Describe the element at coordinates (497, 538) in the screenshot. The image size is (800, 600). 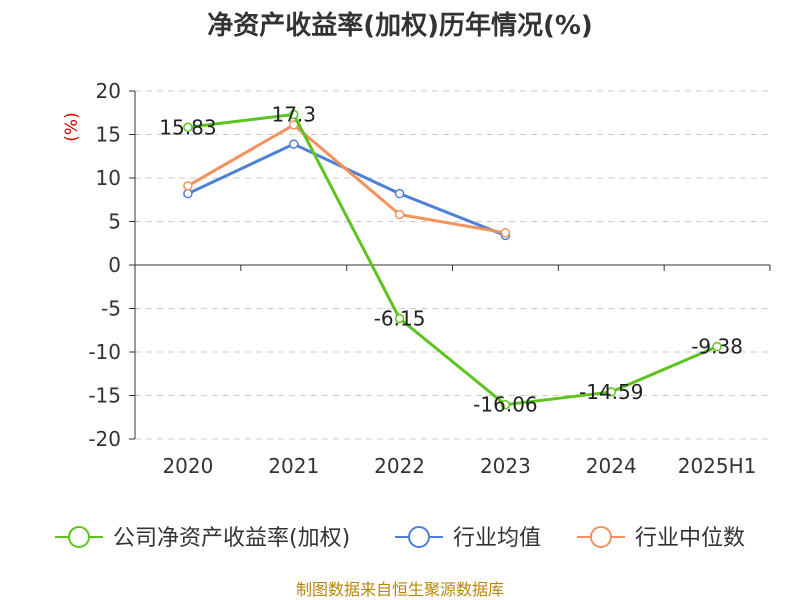
I see `legend-label: 行业均值` at that location.